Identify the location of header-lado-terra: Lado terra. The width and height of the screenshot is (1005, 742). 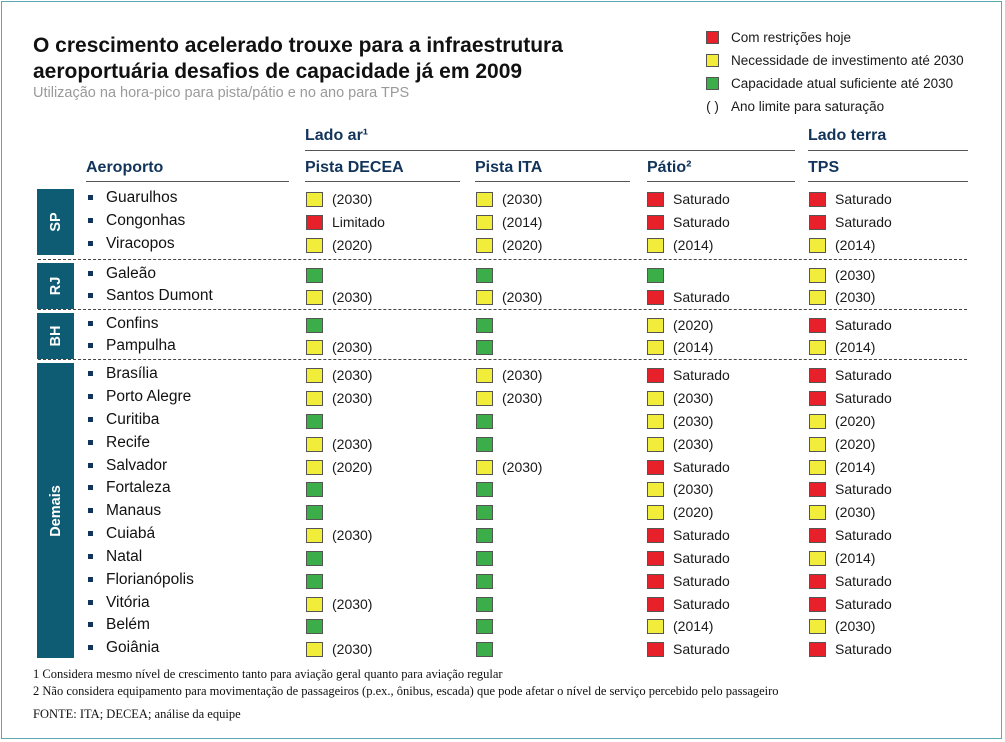
(847, 135).